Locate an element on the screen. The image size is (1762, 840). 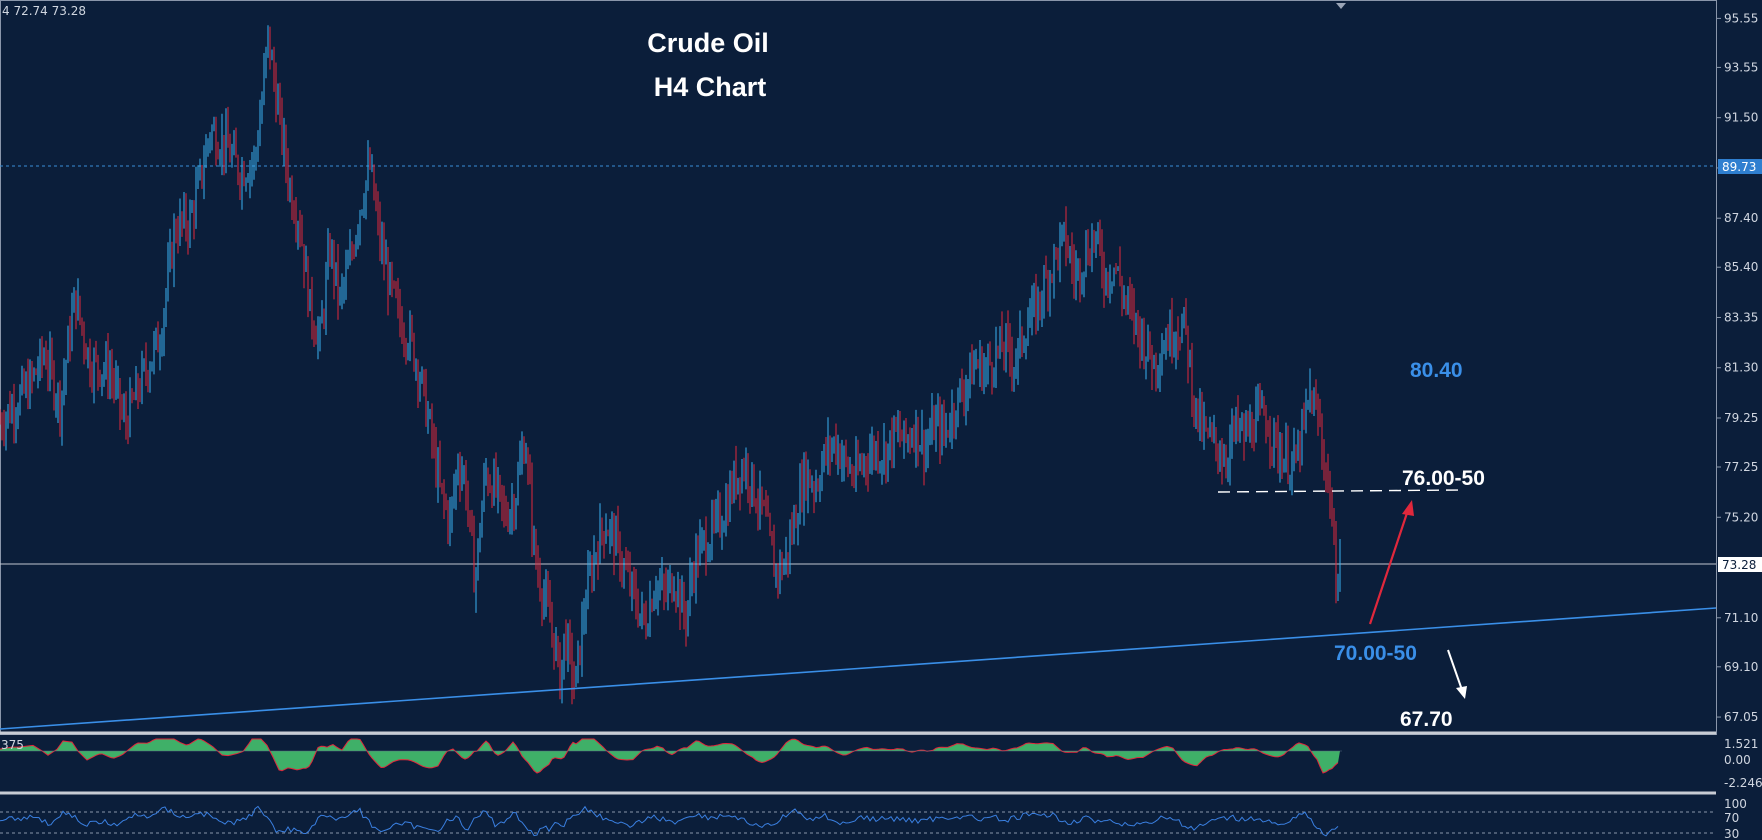
price-axis-label: 71.10 is located at coordinates (1741, 618).